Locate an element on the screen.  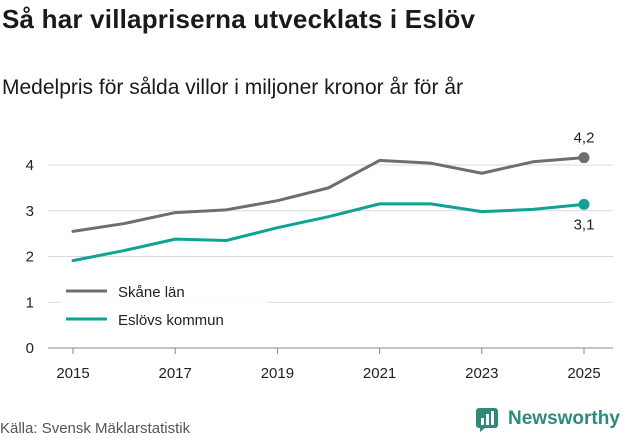
x-tick-label: 2025 is located at coordinates (583, 373).